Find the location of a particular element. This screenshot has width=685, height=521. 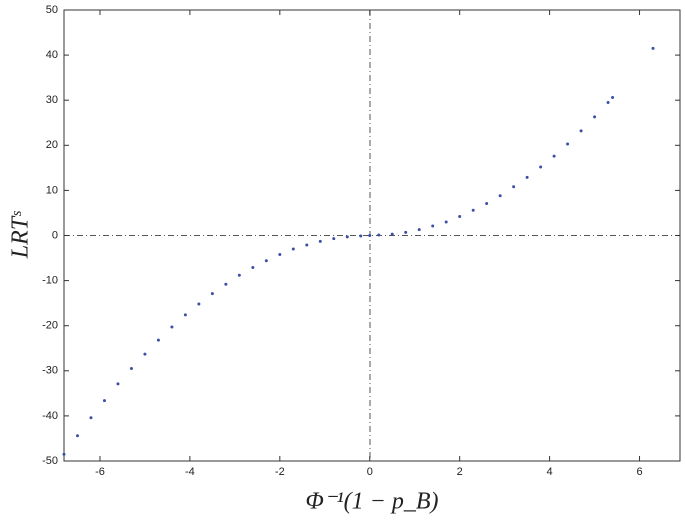

x-tick-label: 6 is located at coordinates (639, 472).